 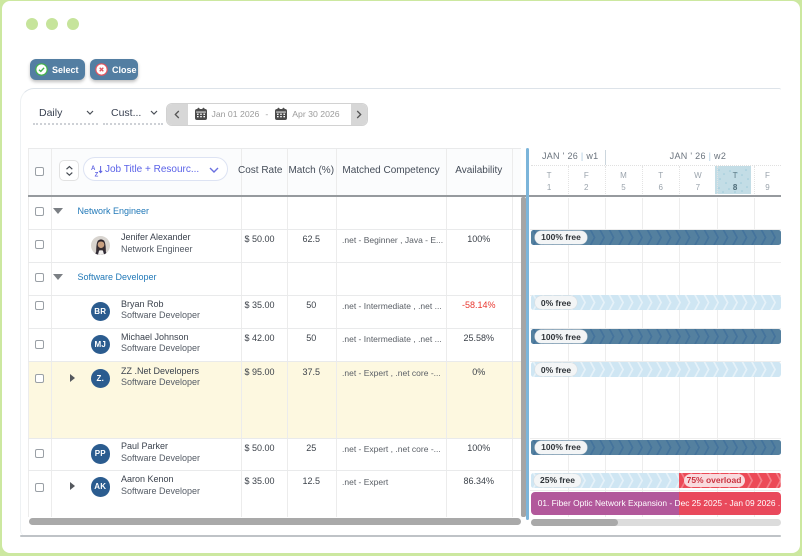 What do you see at coordinates (93, 168) in the screenshot?
I see `svg-text: A` at bounding box center [93, 168].